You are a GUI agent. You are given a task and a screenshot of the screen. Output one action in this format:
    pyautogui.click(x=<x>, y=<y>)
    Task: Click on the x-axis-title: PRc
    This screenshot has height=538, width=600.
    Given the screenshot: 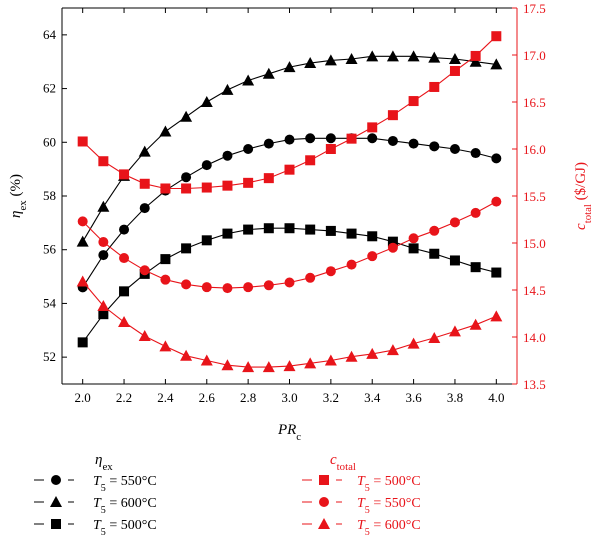 What is the action you would take?
    pyautogui.click(x=289, y=432)
    